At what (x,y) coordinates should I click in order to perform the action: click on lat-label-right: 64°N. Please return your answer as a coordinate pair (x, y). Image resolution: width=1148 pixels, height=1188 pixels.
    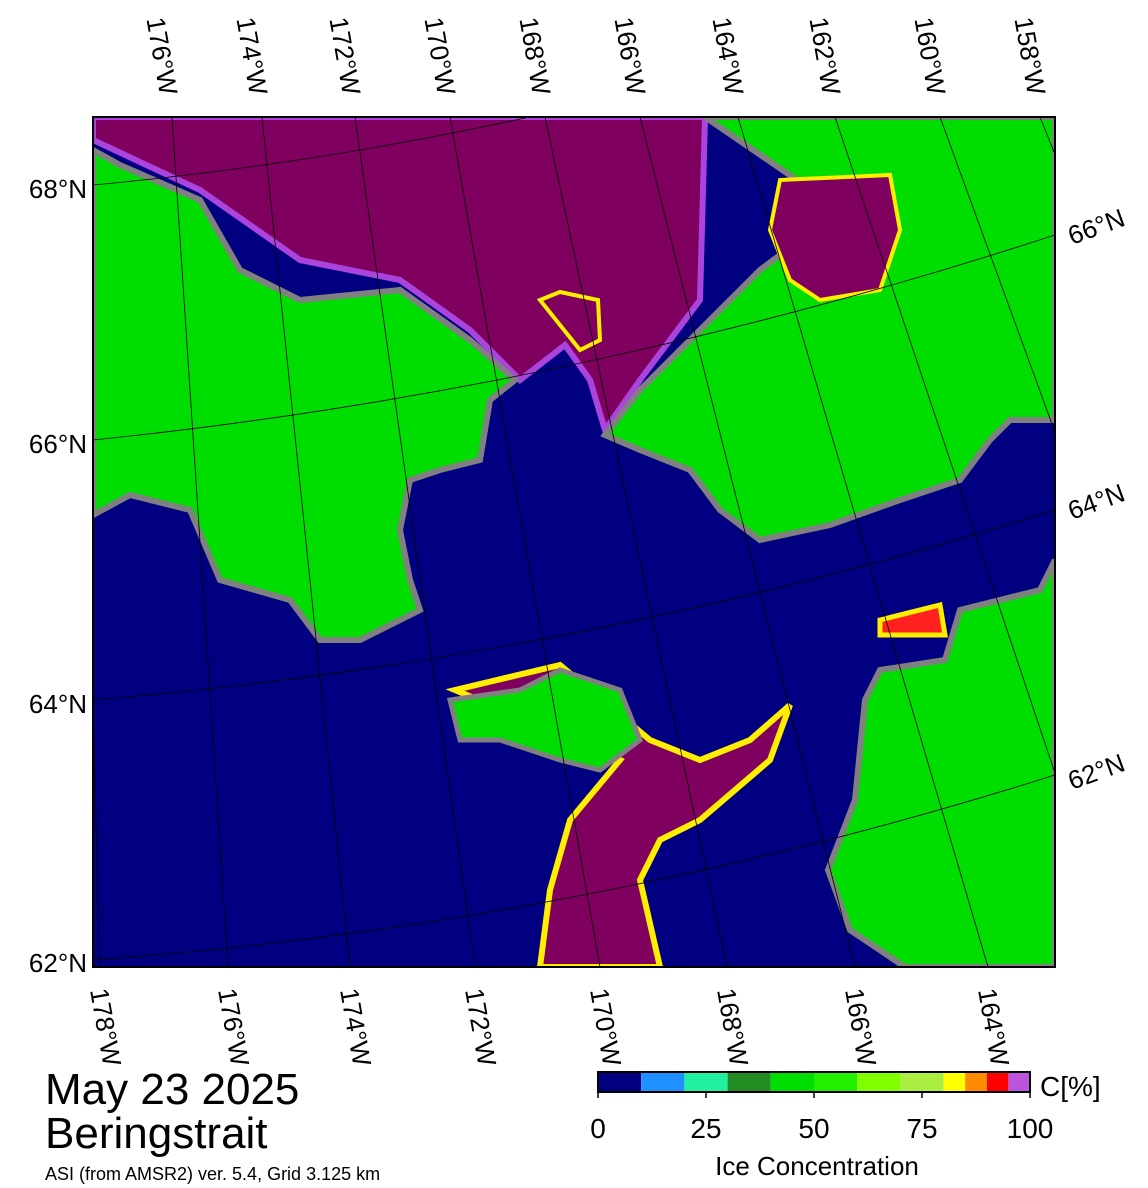
    Looking at the image, I should click on (1096, 502).